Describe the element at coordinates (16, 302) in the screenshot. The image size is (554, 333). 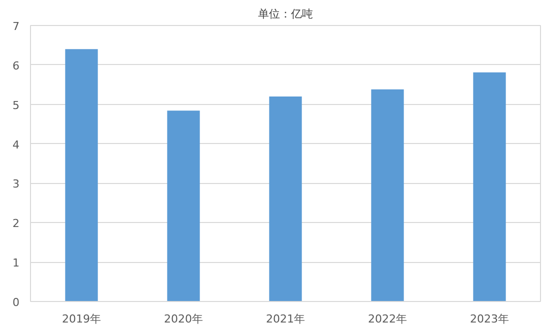
I see `y-tick-label: 0` at that location.